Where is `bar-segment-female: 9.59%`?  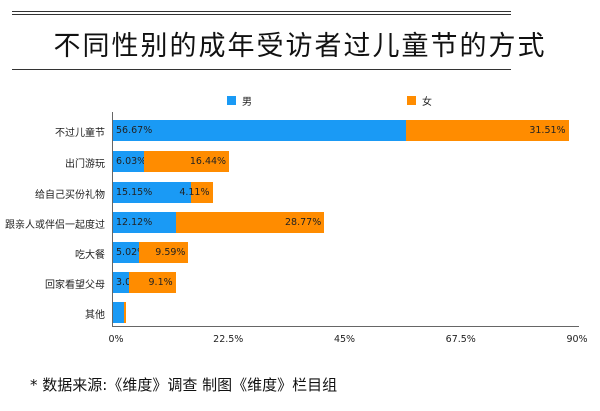 bar-segment-female: 9.59% is located at coordinates (163, 252).